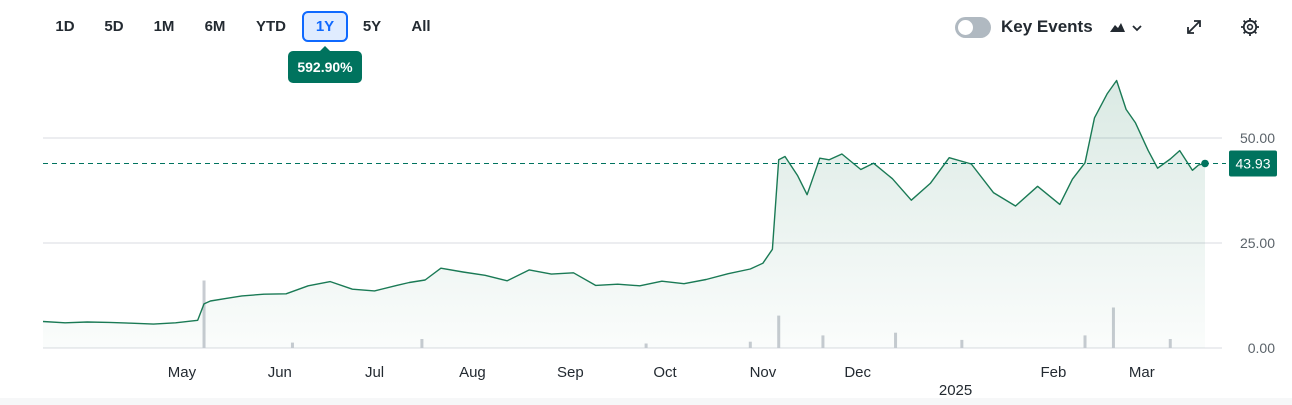 The image size is (1292, 405). I want to click on y-tick-label: 25.00, so click(1257, 243).